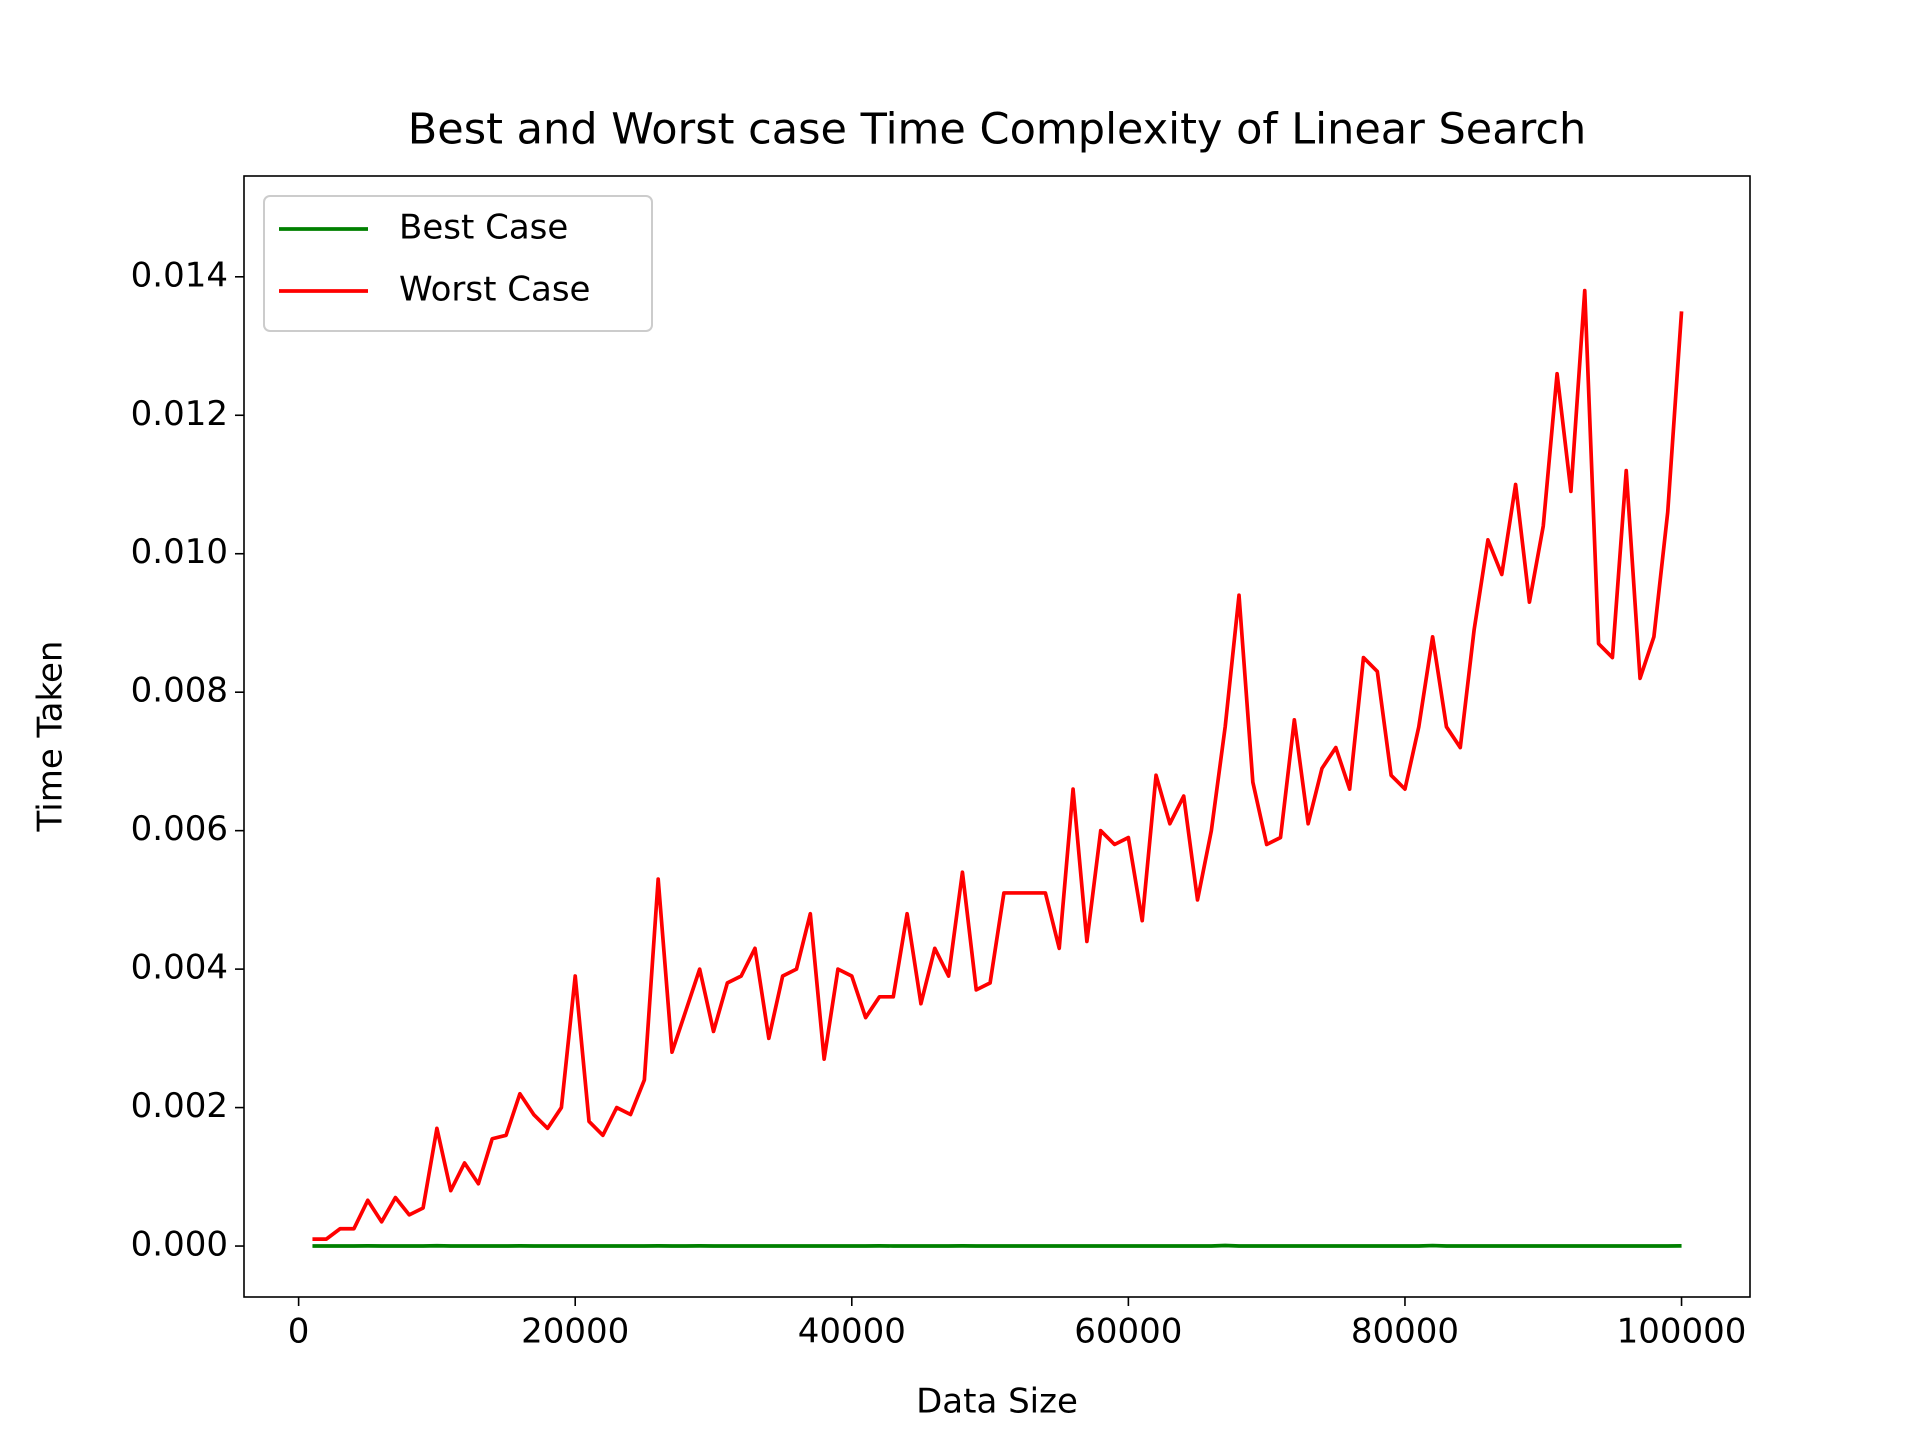 This screenshot has width=1920, height=1440. I want to click on x-tick-label: 60000, so click(1128, 1332).